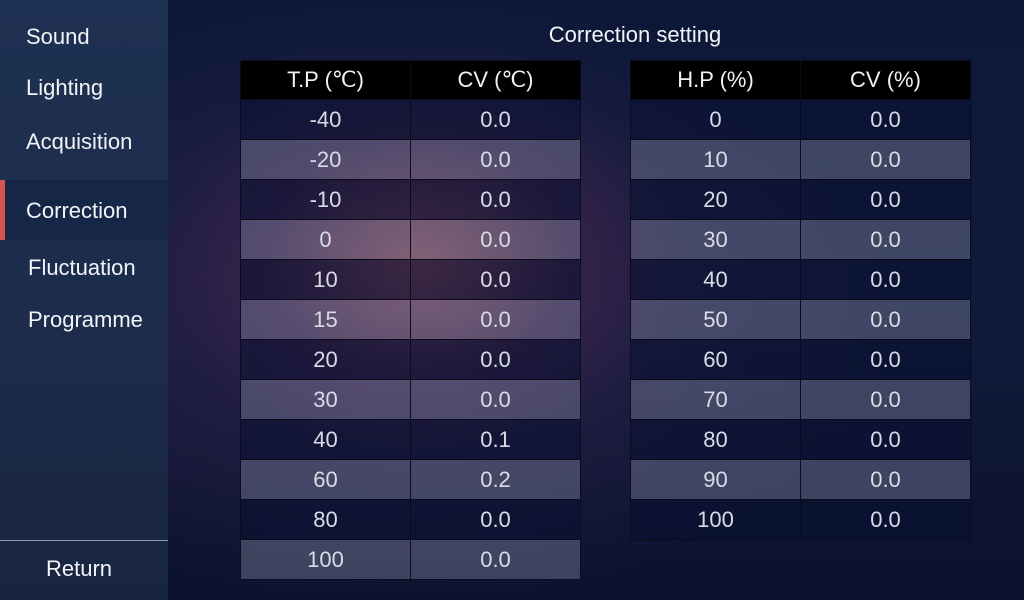  I want to click on table-row: 60 0.2, so click(410, 479).